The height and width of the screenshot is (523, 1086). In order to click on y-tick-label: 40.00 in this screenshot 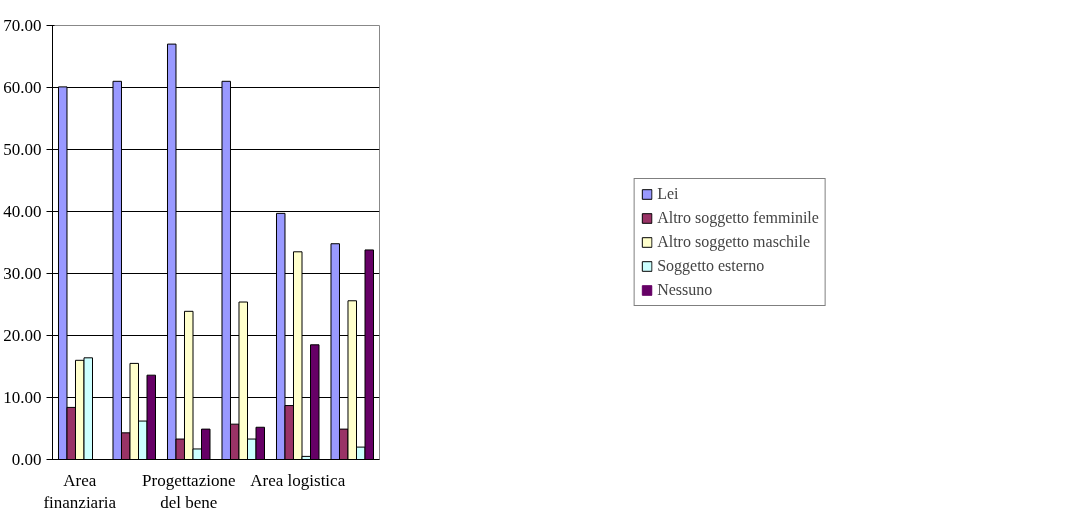, I will do `click(22, 211)`.